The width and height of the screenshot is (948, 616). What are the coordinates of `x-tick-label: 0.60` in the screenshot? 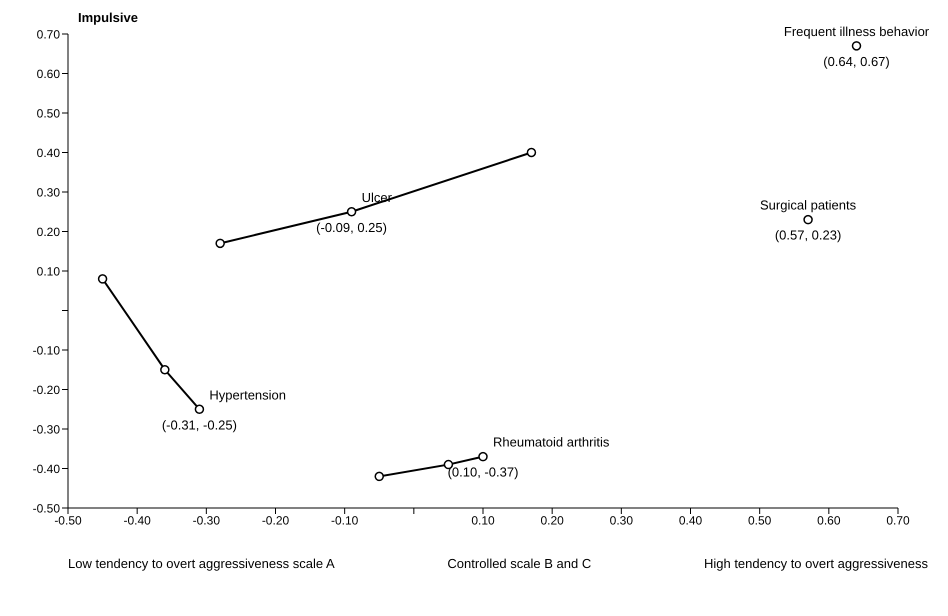 It's located at (829, 521).